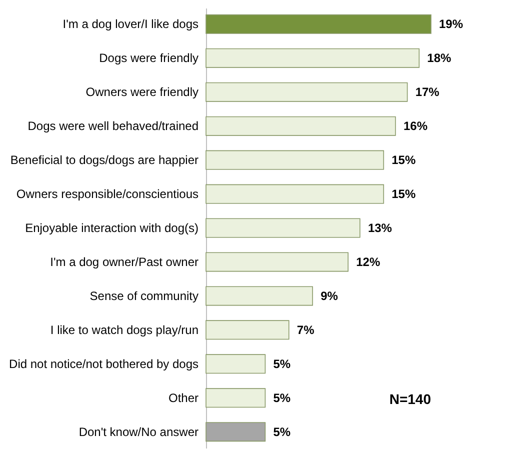 Image resolution: width=506 pixels, height=468 pixels. I want to click on y-tick-label: Did not notice/not bothered by dogs, so click(103, 363).